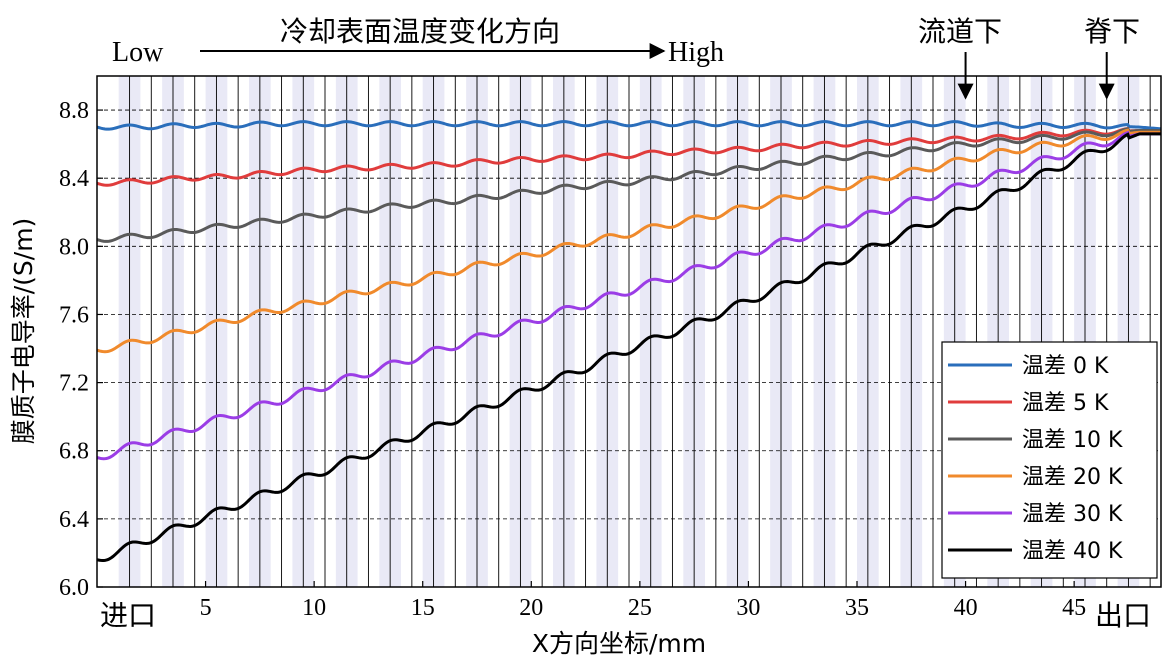 This screenshot has width=1170, height=666. Describe the element at coordinates (74, 384) in the screenshot. I see `y-tick-label: 7.2` at that location.